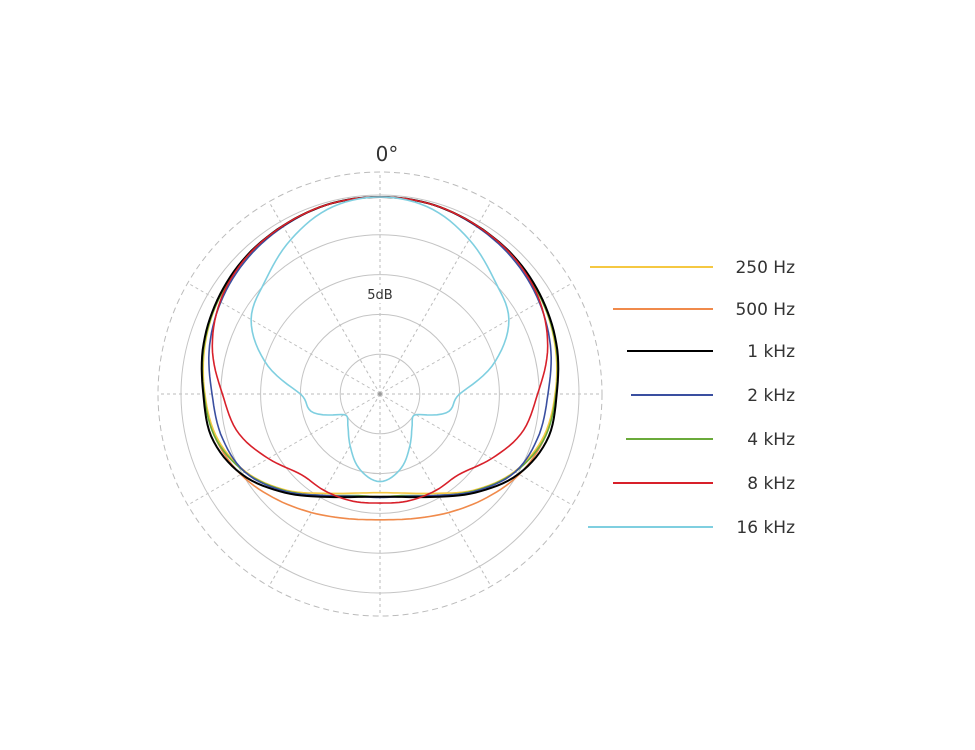 The height and width of the screenshot is (750, 975). Describe the element at coordinates (765, 528) in the screenshot. I see `legend-label-16-khz: 16 kHz` at that location.